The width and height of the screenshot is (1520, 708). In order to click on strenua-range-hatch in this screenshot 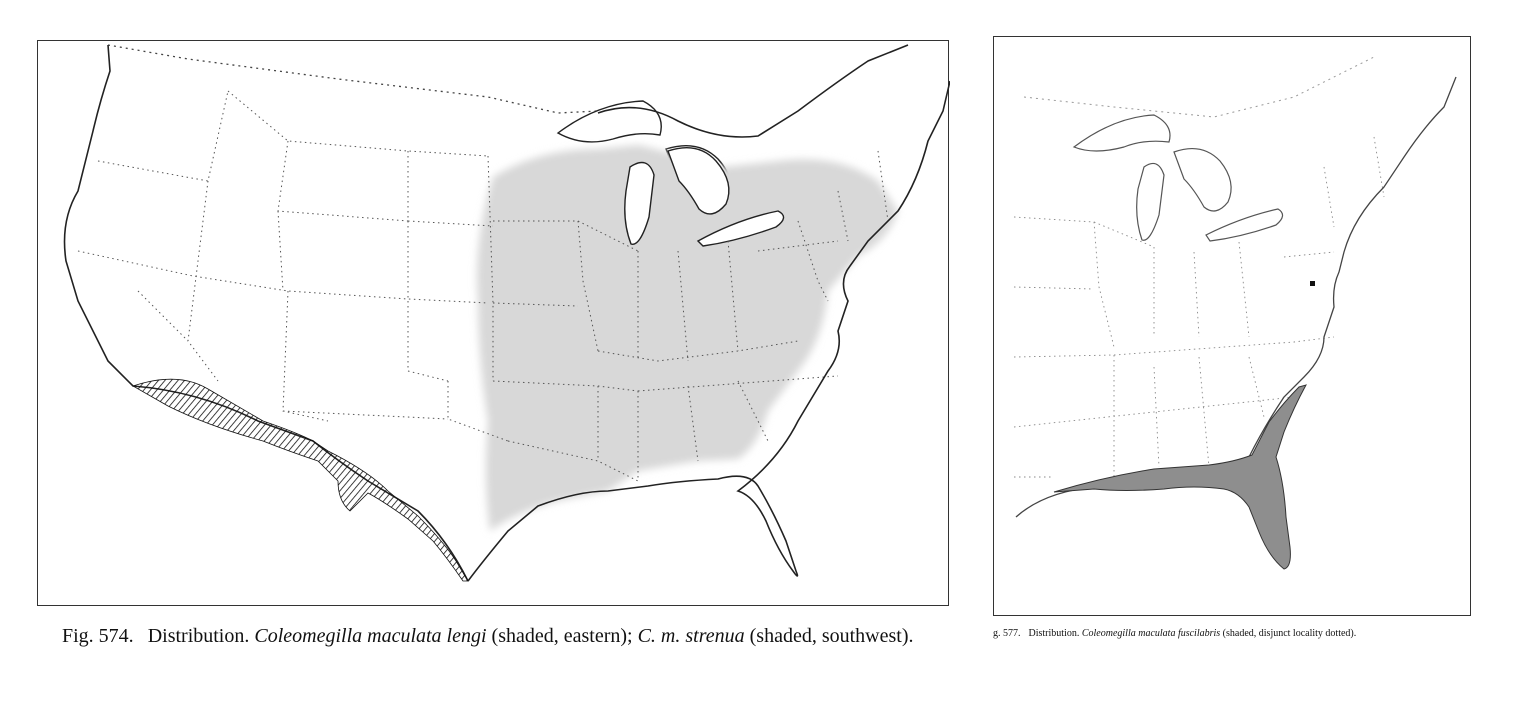, I will do `click(300, 480)`.